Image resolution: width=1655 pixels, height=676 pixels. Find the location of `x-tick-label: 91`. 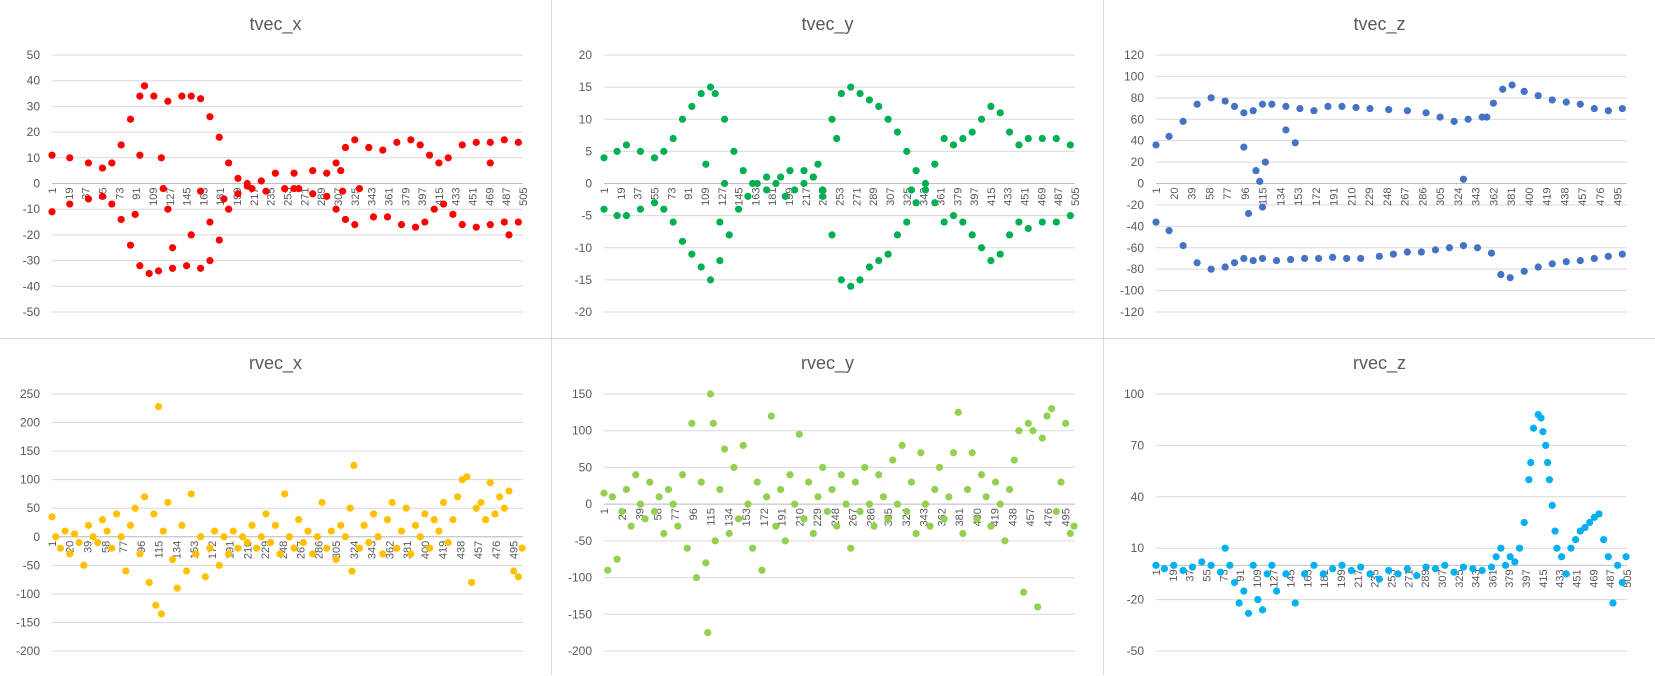

x-tick-label: 91 is located at coordinates (1241, 575).